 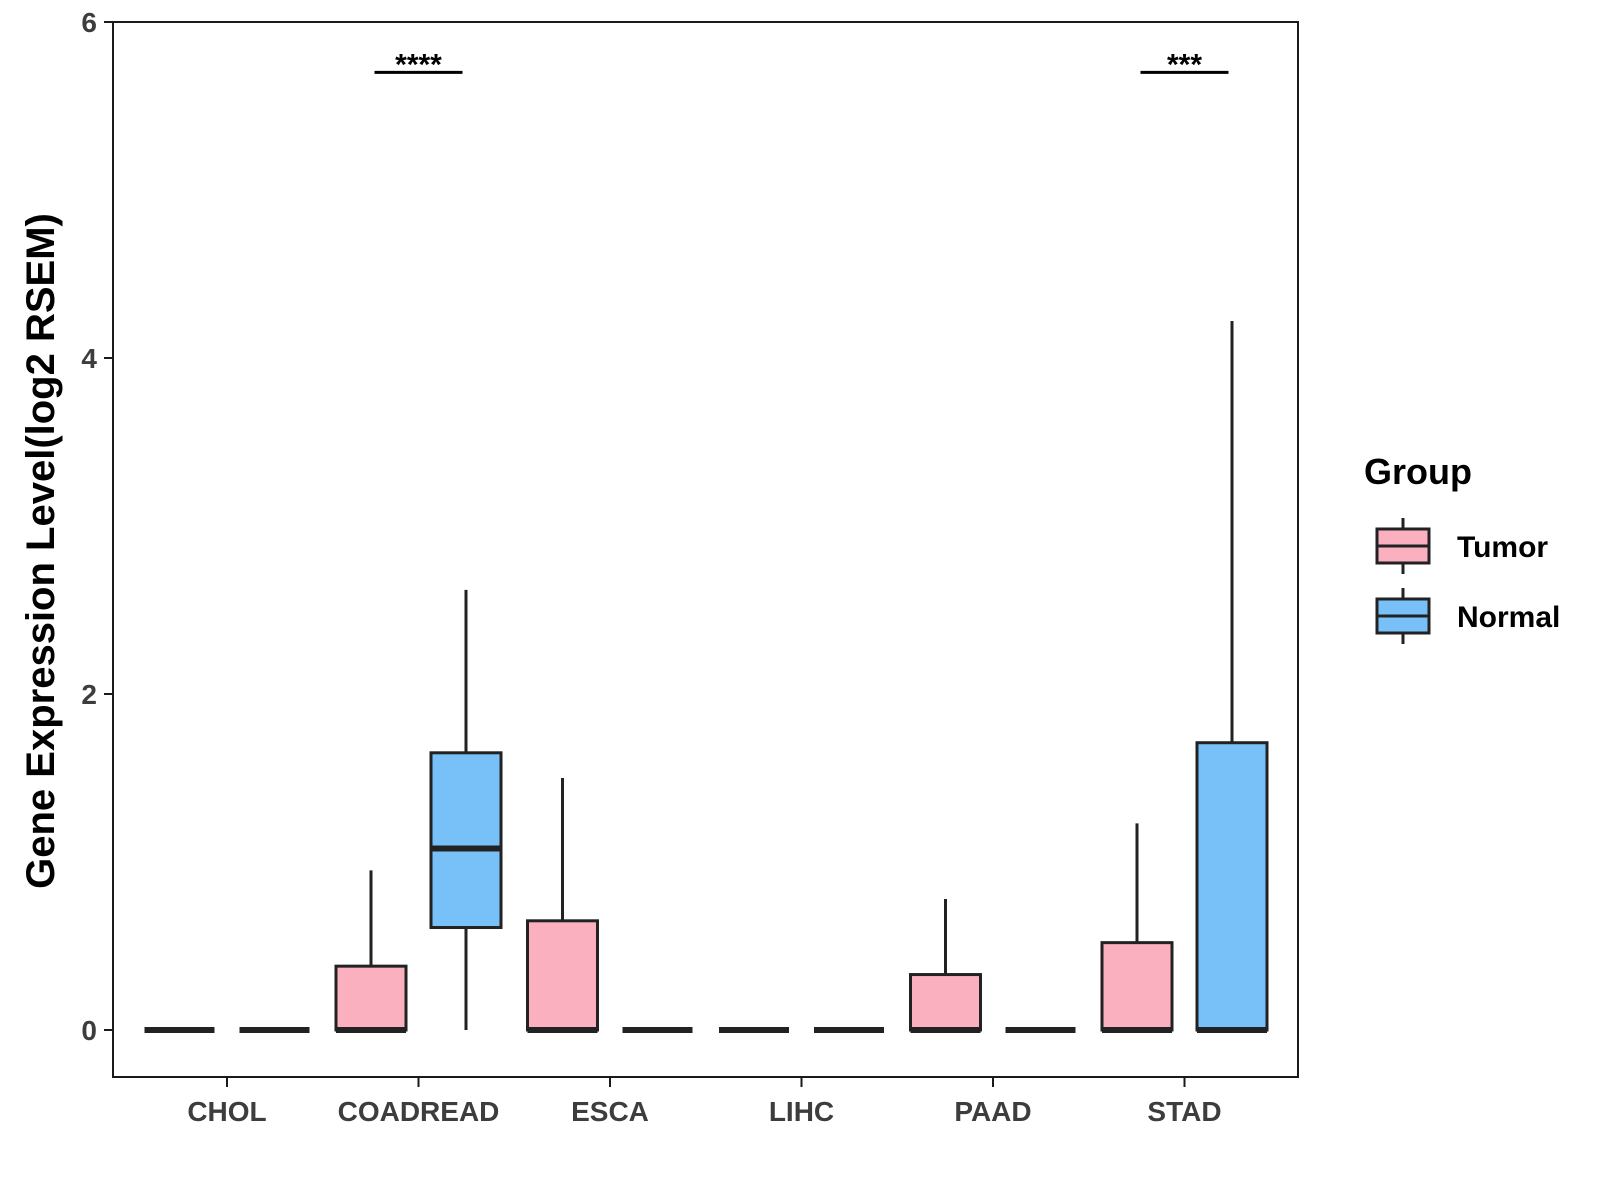 I want to click on y-tick-label: 4, so click(x=89, y=358).